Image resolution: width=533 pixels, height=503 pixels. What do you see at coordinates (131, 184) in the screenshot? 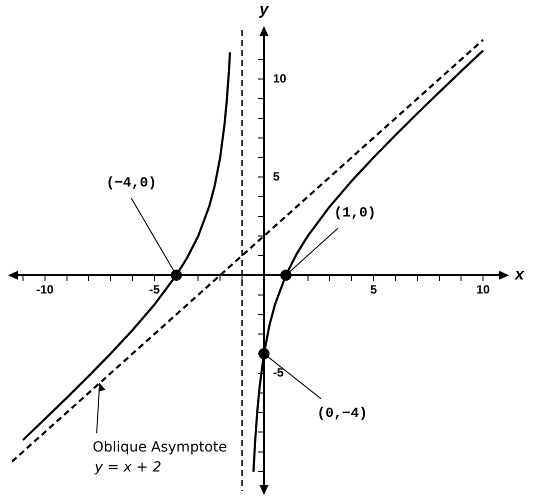
I see `annotation: (−4,0)` at bounding box center [131, 184].